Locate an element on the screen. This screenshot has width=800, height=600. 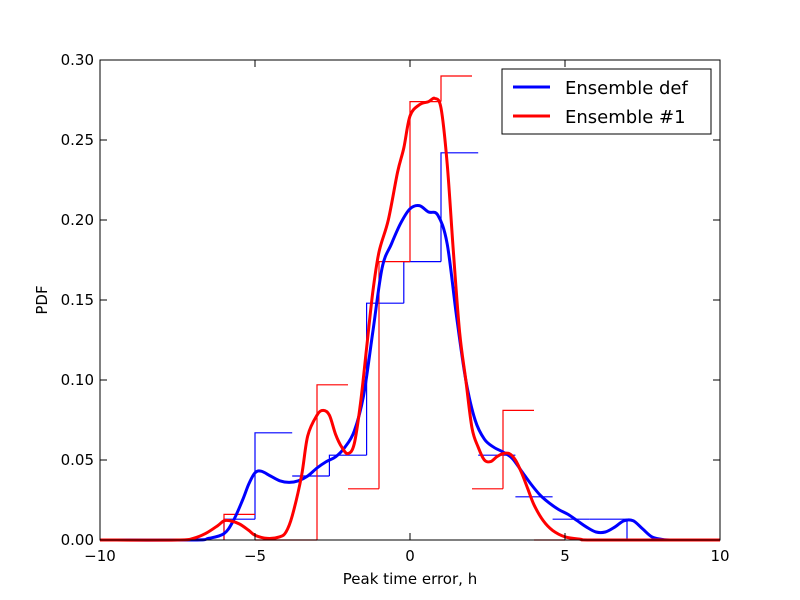
x-tick-label: 10 is located at coordinates (719, 556).